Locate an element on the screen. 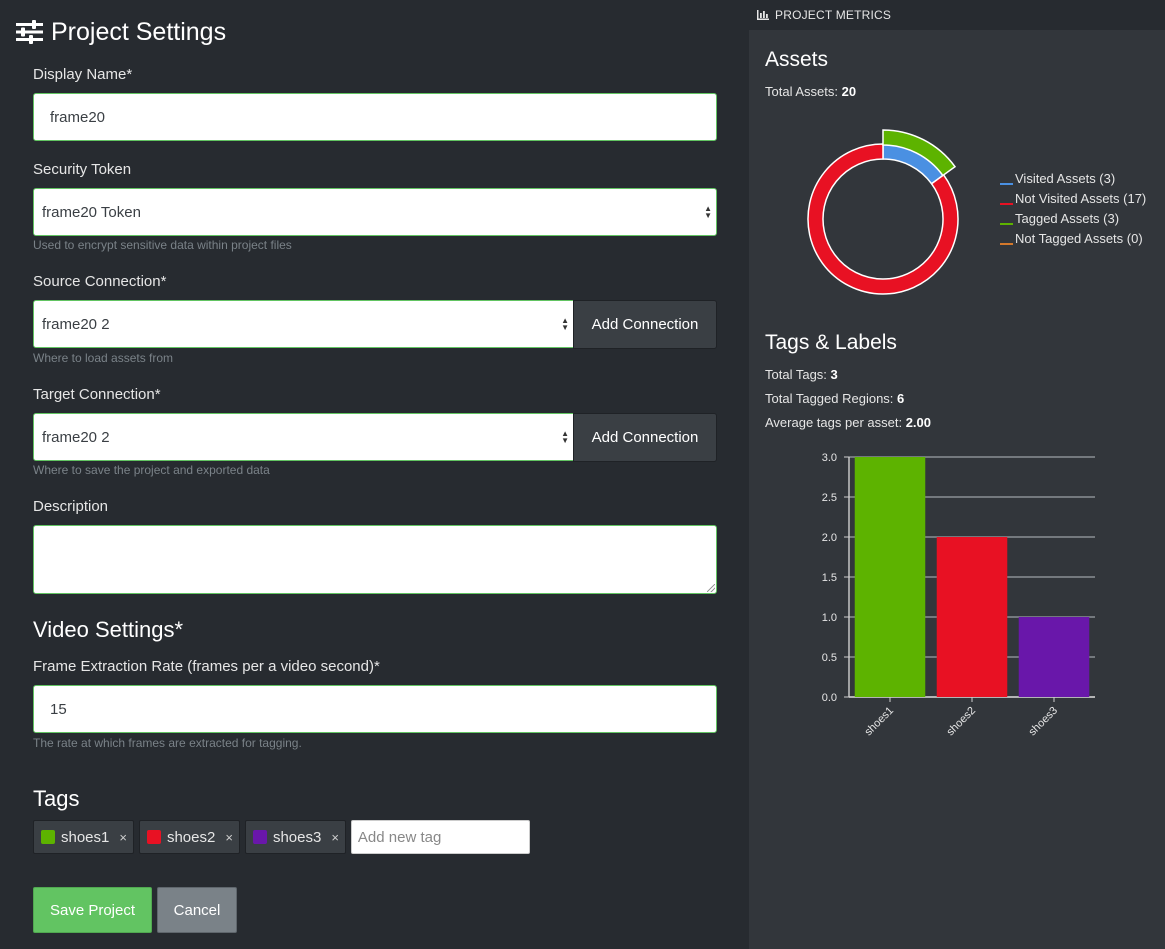  tags-editor: shoes1 × shoes2 × shoes3 × is located at coordinates (281, 837).